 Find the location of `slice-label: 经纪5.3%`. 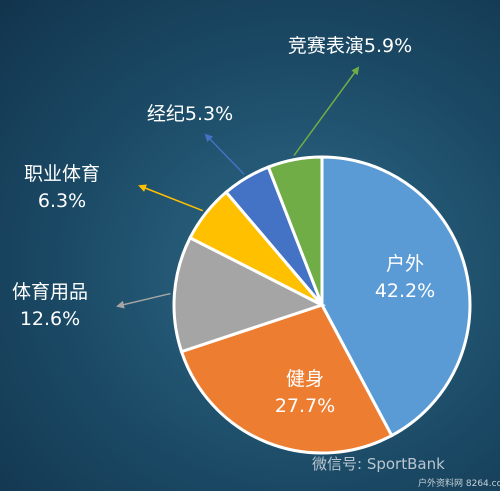

slice-label: 经纪5.3% is located at coordinates (190, 114).